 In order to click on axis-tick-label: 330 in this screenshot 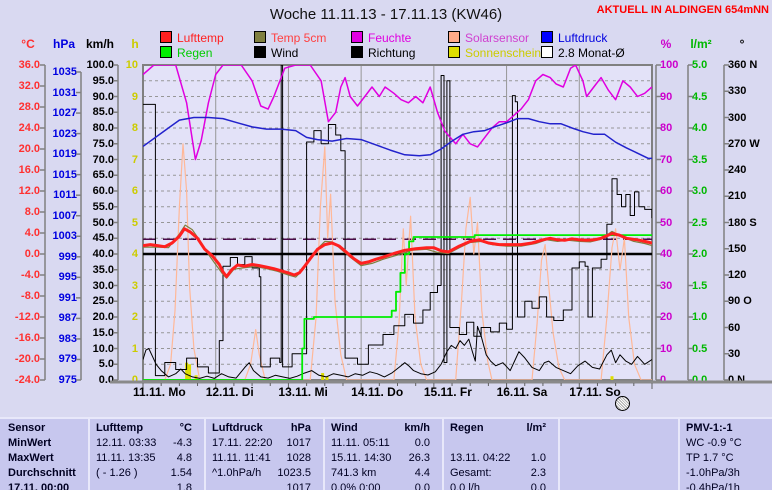, I will do `click(737, 91)`.